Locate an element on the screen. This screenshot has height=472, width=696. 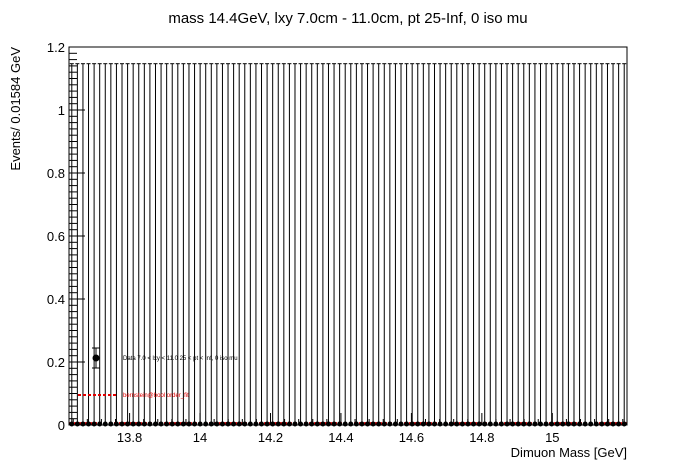
y-tick-label: 0.4 is located at coordinates (56, 299).